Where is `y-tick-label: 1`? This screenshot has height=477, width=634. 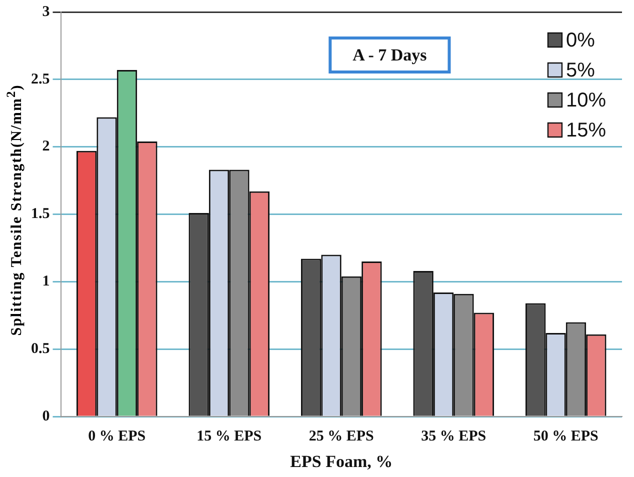
y-tick-label: 1 is located at coordinates (46, 282).